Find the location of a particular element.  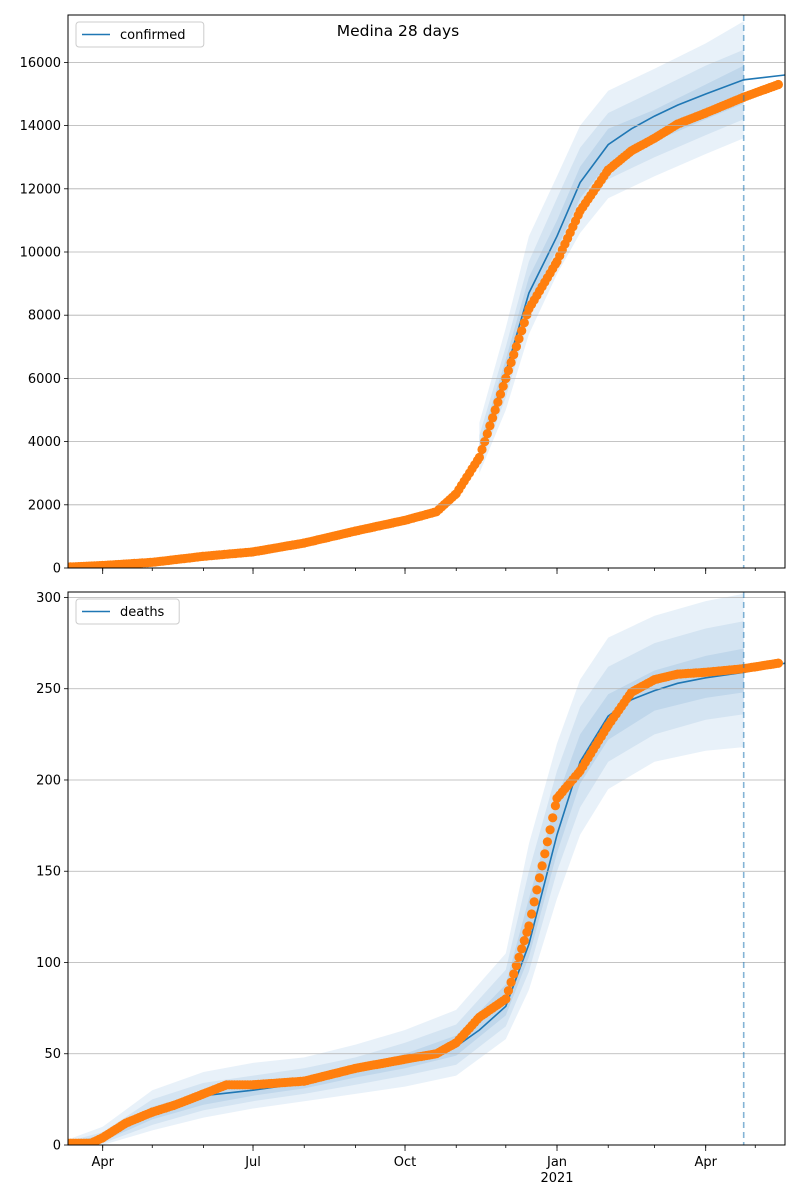

y-tick-label: 50 is located at coordinates (52, 1054).